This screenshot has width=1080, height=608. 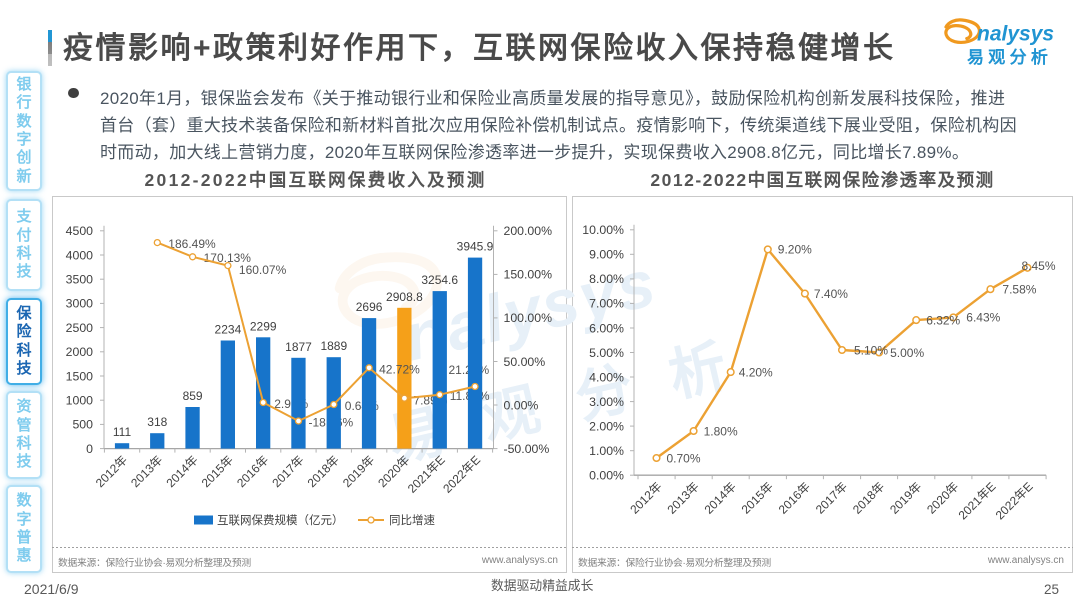 I want to click on svg-text: 同比增速, so click(x=412, y=520).